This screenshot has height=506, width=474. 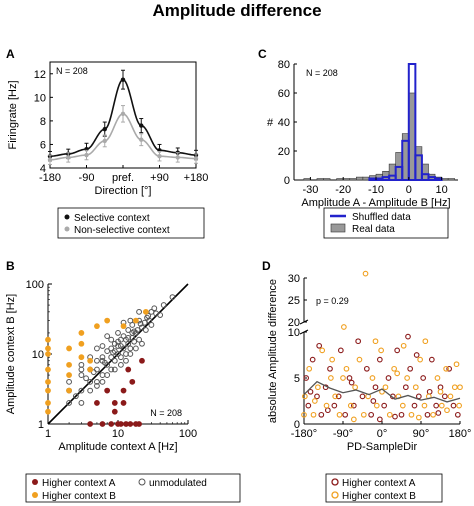 I want to click on panel-a-xtick-label: +90, so click(x=159, y=178).